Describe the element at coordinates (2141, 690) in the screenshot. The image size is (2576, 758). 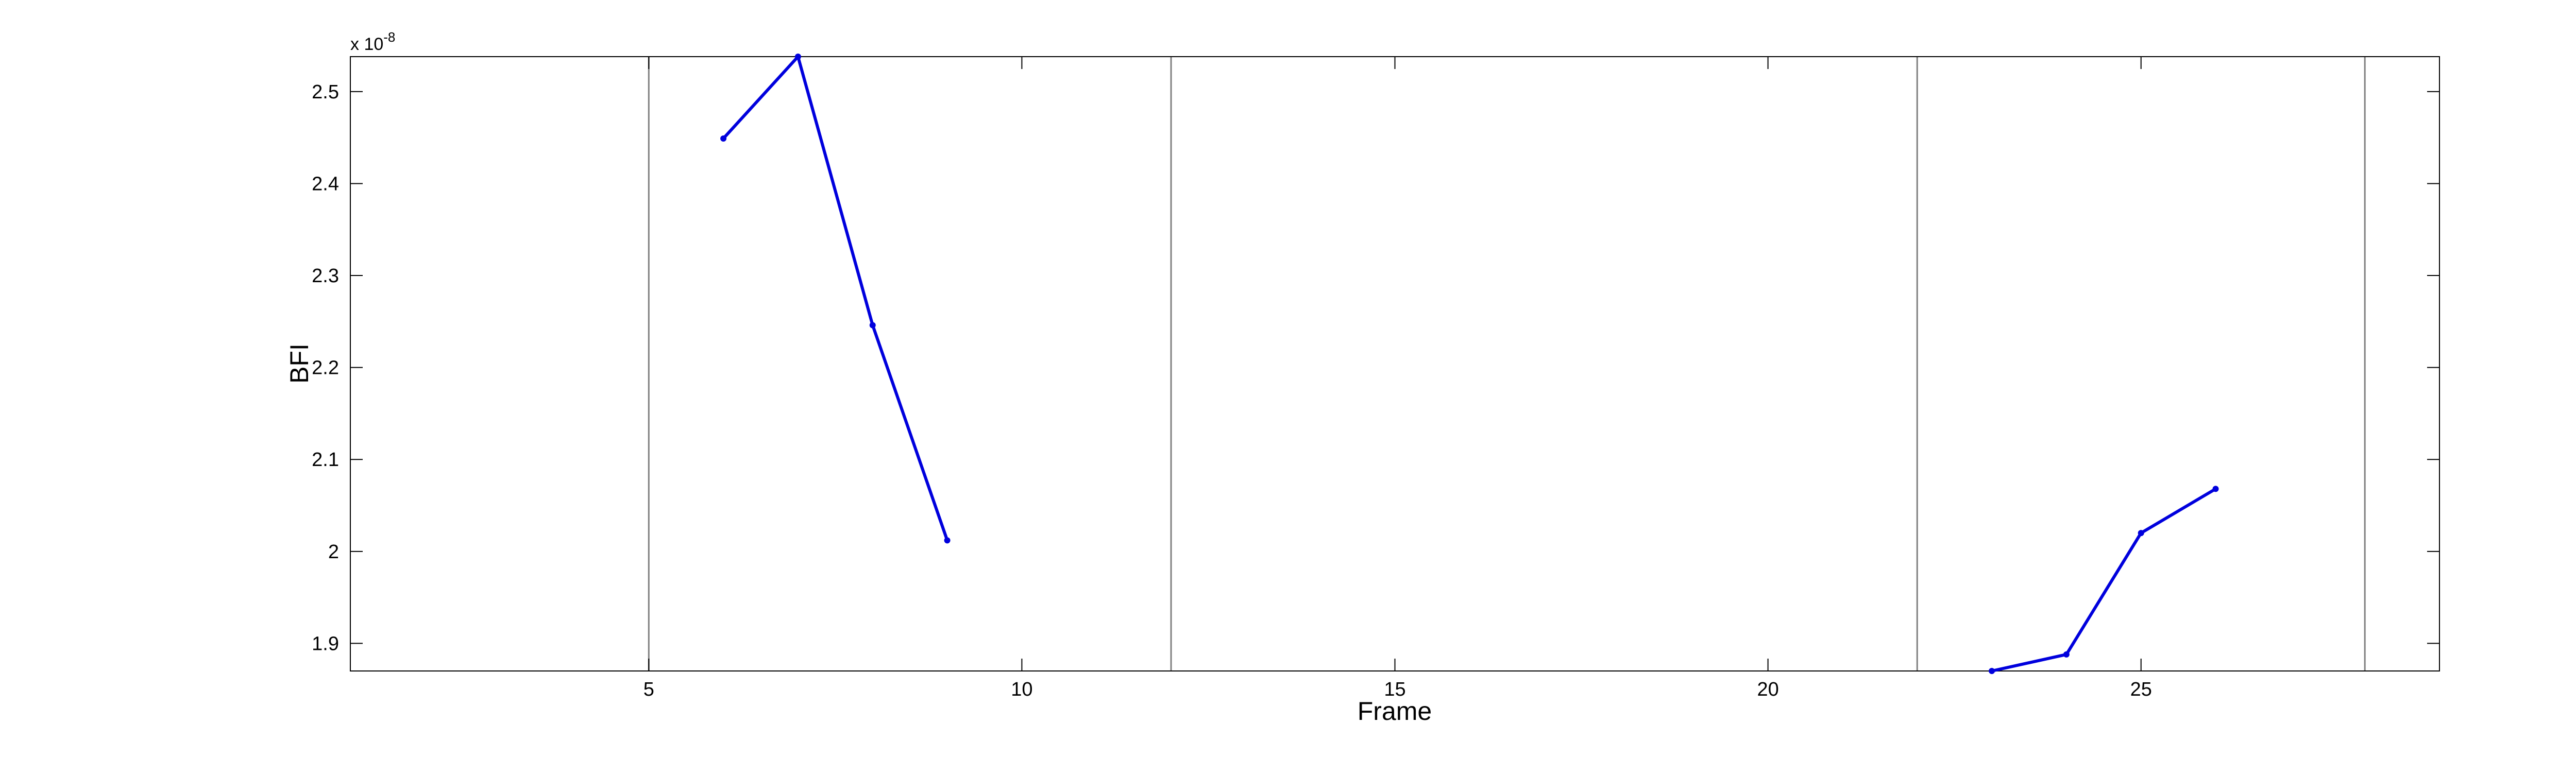
I see `x-tick-label-25: 25` at that location.